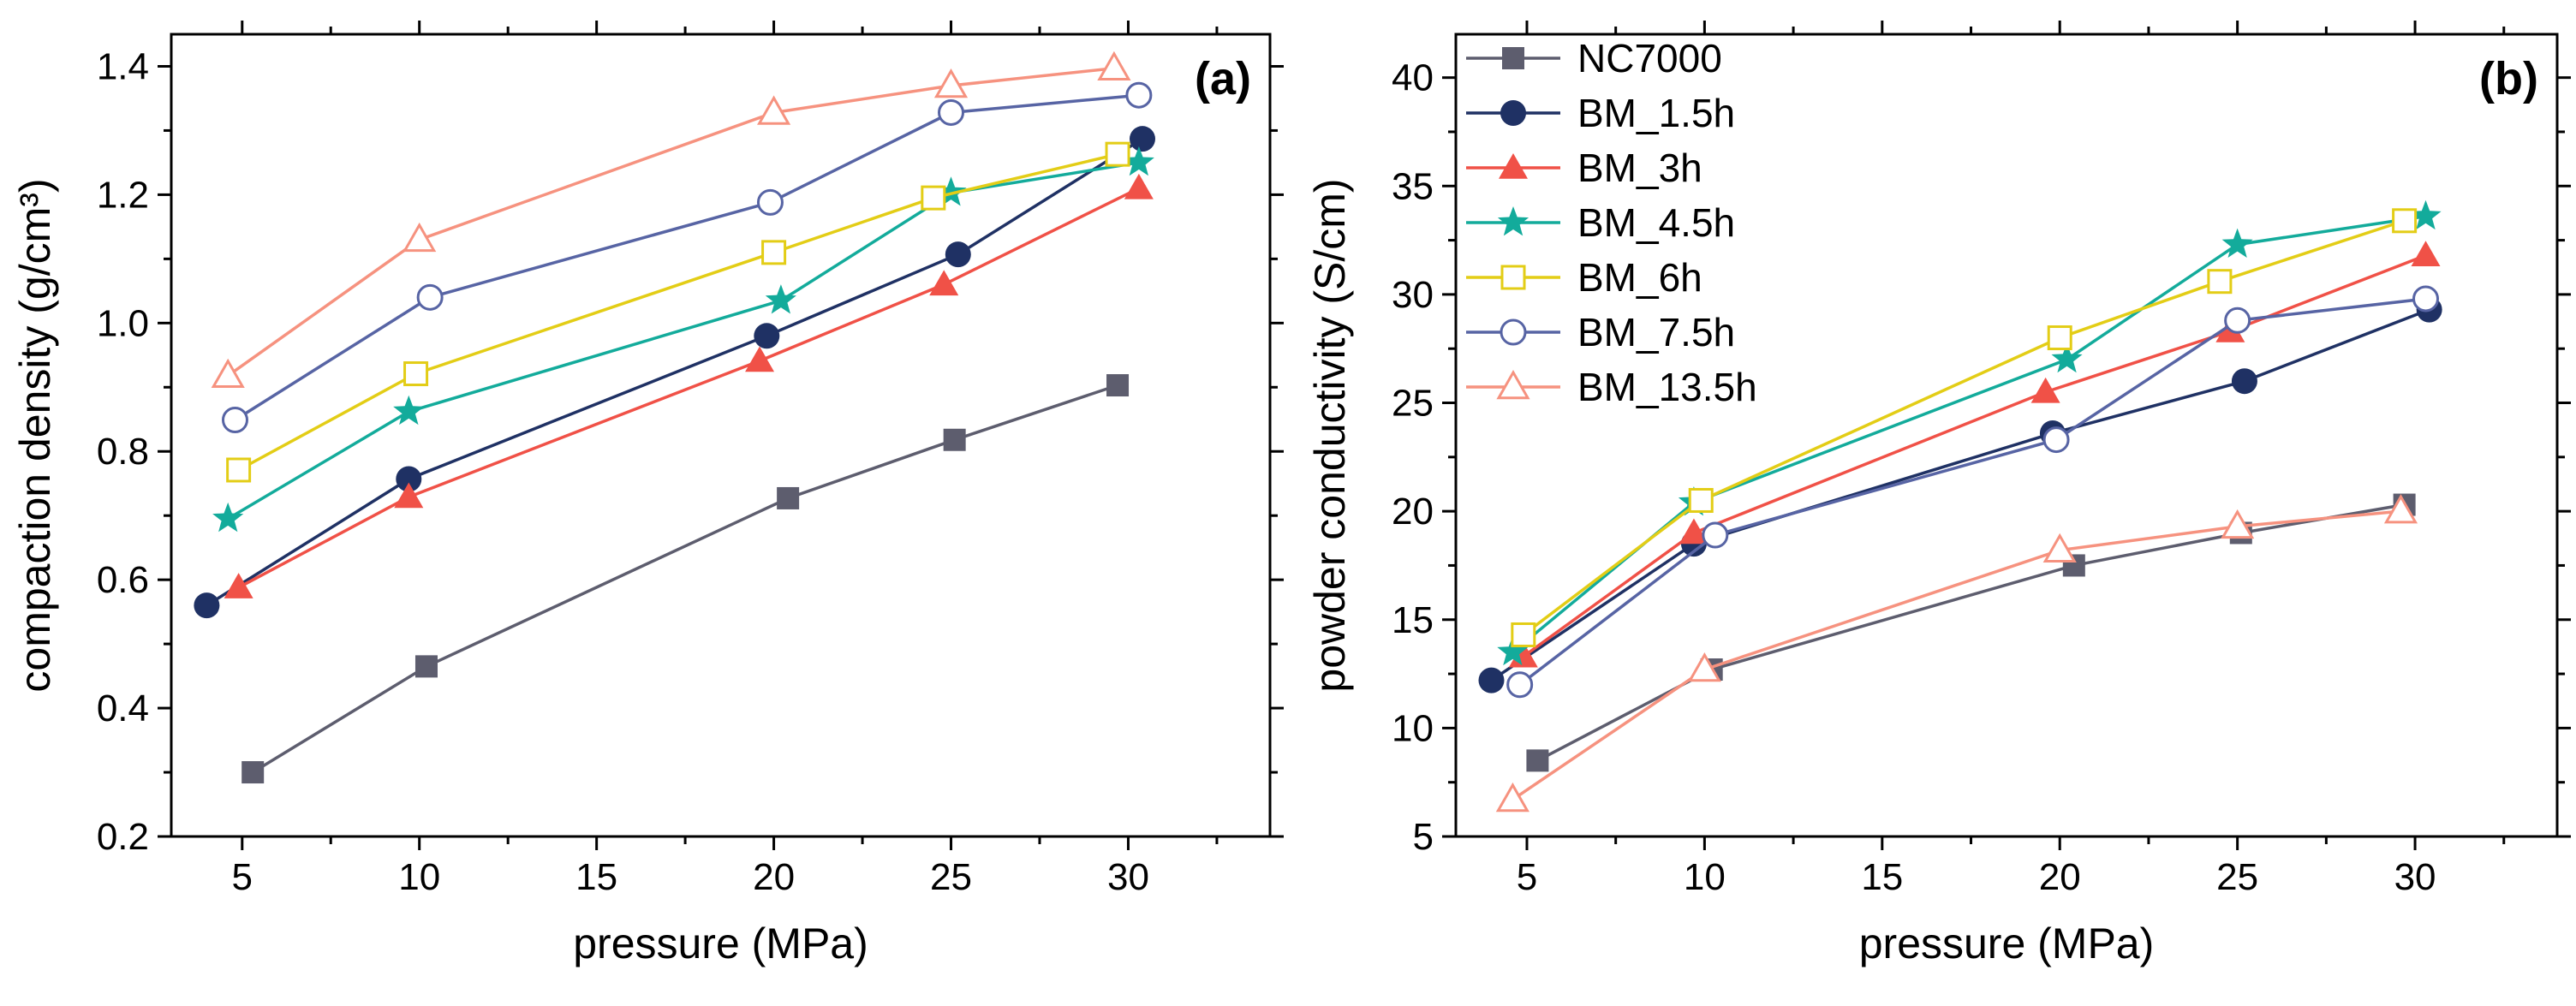  I want to click on panel-a-x-tick-label: 15, so click(596, 877).